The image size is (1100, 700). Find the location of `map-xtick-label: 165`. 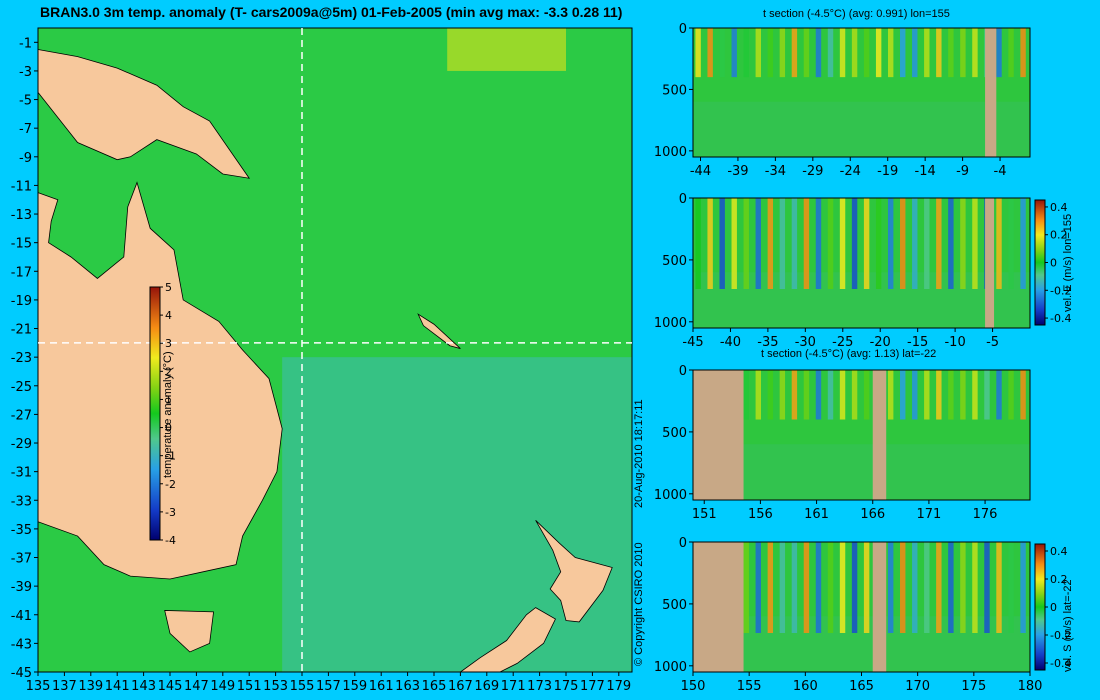

map-xtick-label: 165 is located at coordinates (434, 686).